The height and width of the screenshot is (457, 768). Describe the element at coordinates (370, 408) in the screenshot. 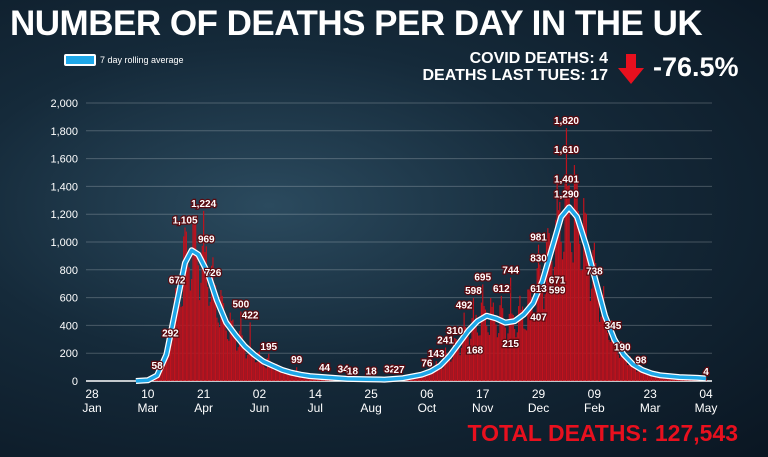

I see `x-tick-month: Aug` at that location.